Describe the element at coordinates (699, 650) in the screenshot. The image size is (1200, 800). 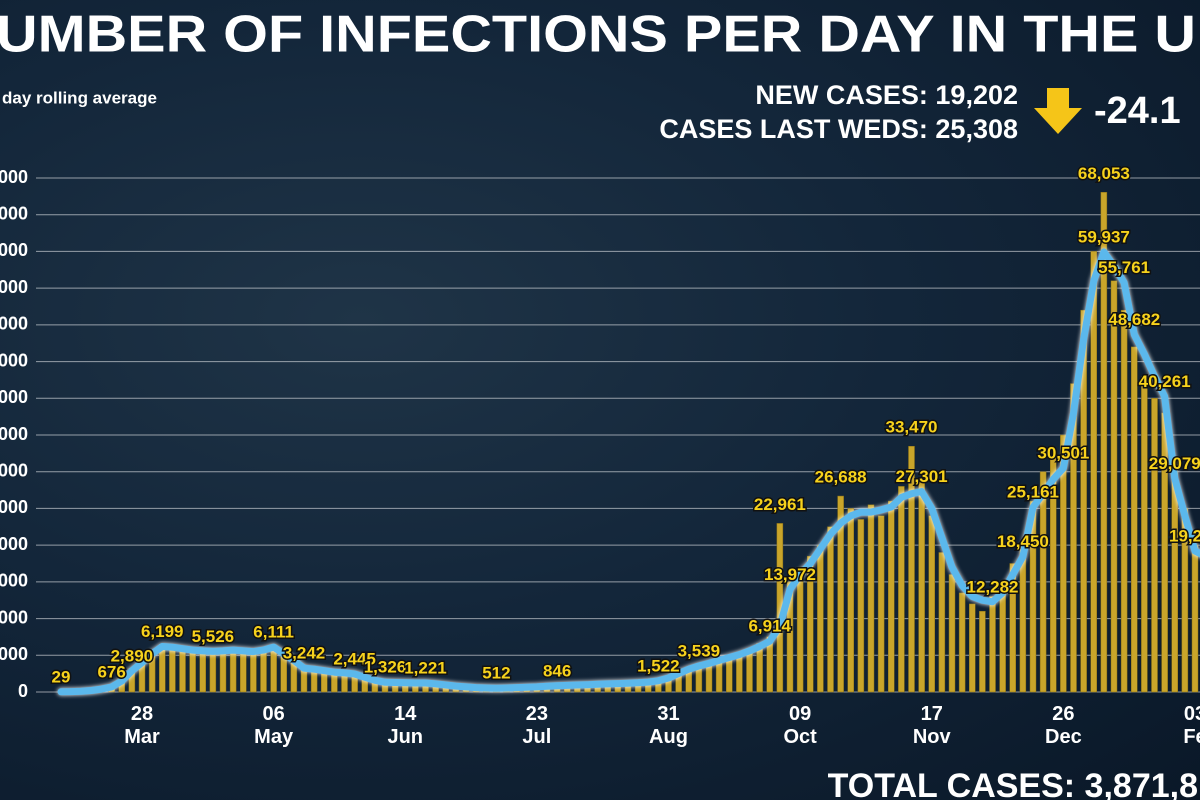
I see `data-label: 3,539` at that location.